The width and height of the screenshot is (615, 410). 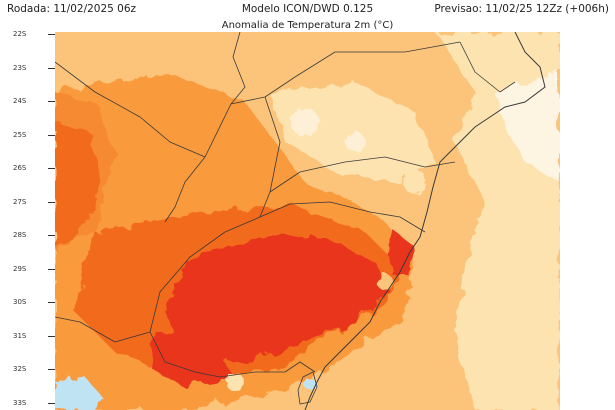 What do you see at coordinates (307, 9) in the screenshot?
I see `model-label: Modelo ICON/DWD 0.125` at bounding box center [307, 9].